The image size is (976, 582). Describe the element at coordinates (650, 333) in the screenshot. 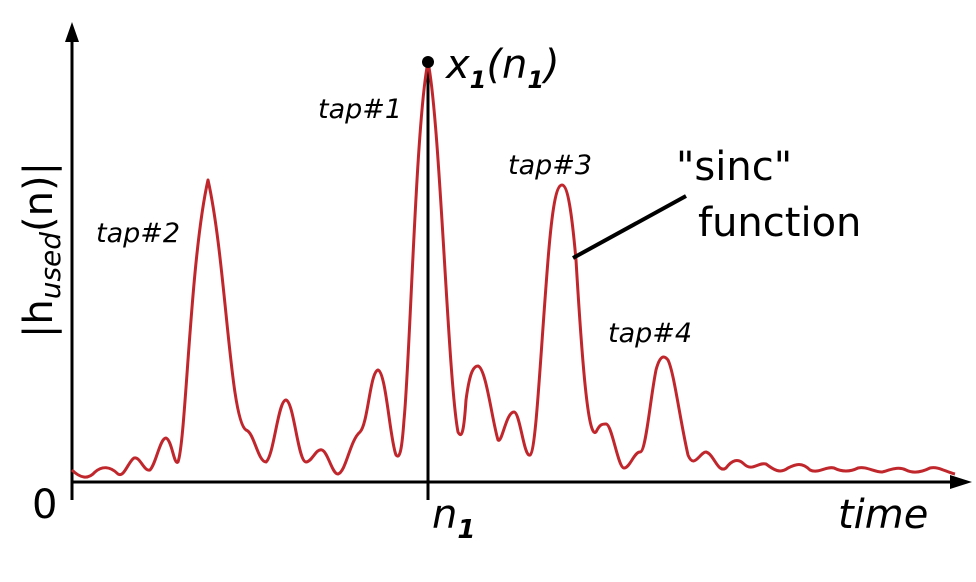

I see `tap-label-4: tap#4` at that location.